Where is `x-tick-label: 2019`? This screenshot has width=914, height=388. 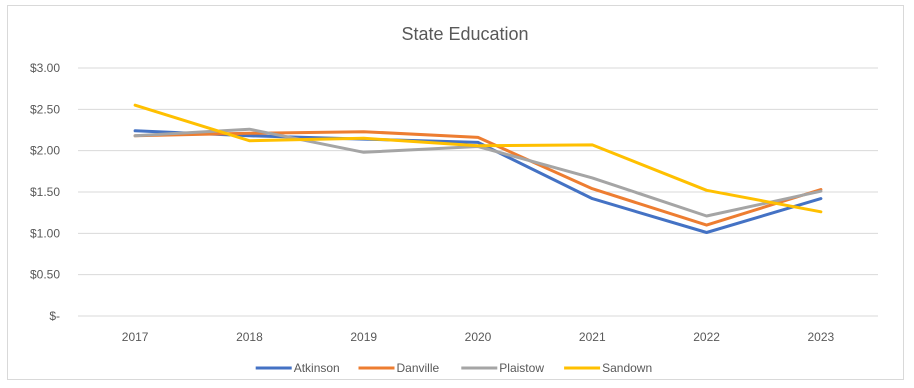 x-tick-label: 2019 is located at coordinates (363, 337).